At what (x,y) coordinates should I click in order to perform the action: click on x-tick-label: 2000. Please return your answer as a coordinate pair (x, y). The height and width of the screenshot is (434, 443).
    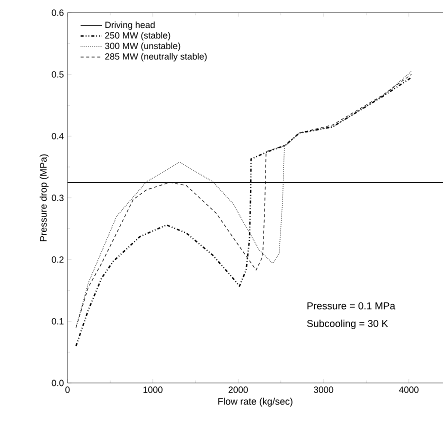
    Looking at the image, I should click on (238, 389).